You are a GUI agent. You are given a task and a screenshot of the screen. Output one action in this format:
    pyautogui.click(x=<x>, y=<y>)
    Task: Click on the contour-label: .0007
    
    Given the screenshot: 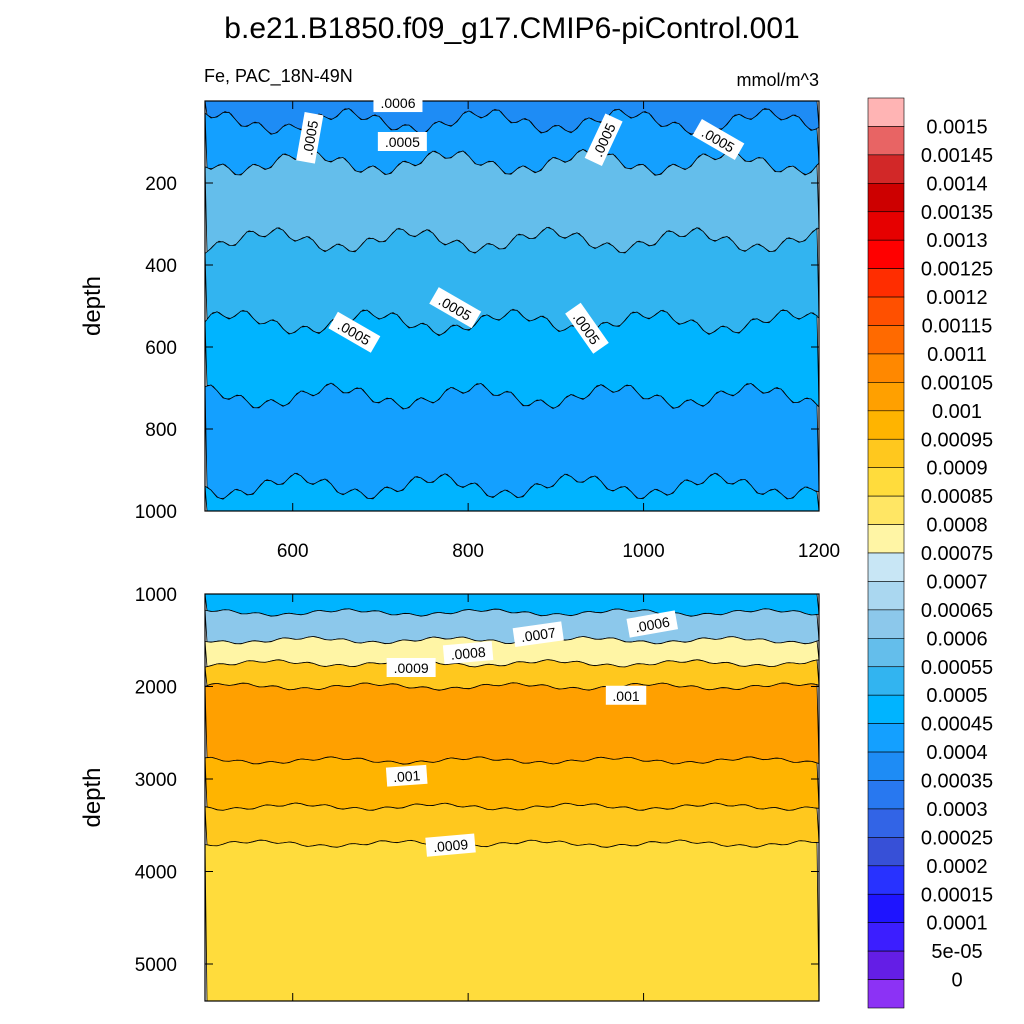 What is the action you would take?
    pyautogui.click(x=538, y=634)
    